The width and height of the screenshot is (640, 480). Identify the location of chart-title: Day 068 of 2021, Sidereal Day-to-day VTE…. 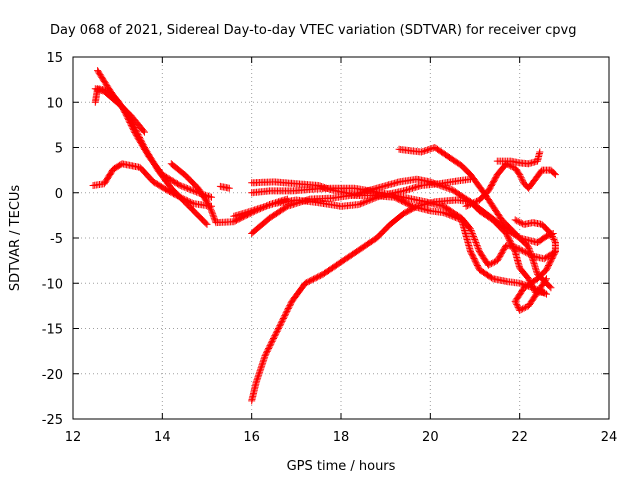
(313, 30).